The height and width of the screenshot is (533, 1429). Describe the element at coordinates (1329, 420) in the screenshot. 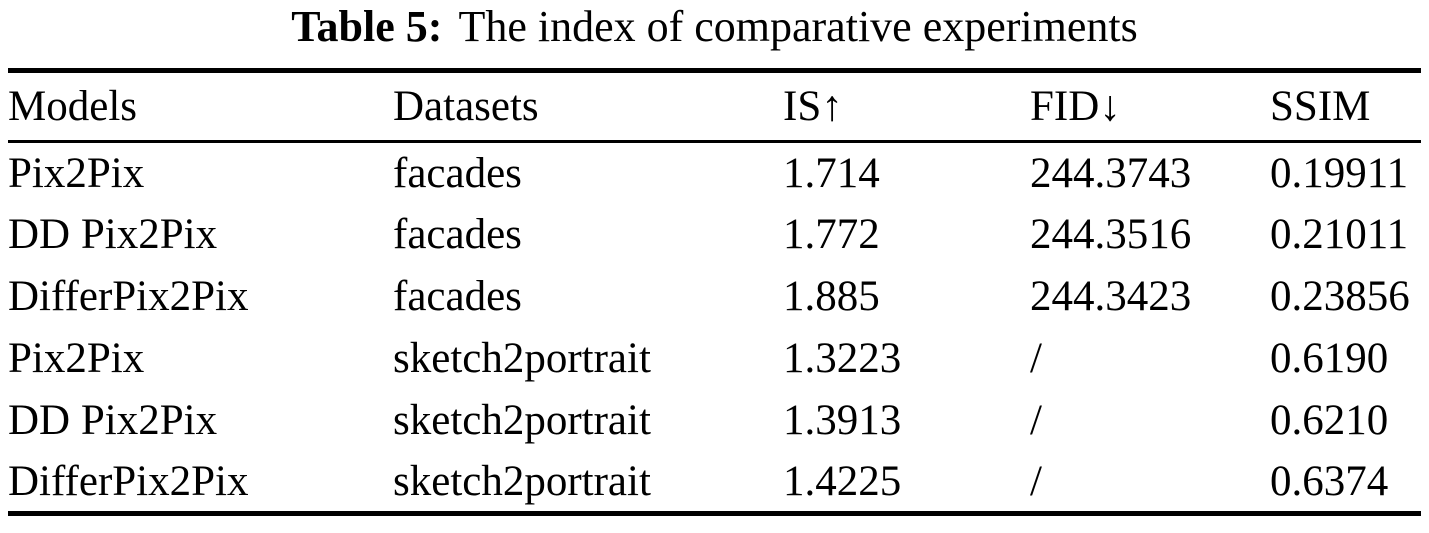

I see `cell-ssim: 0.6210` at that location.